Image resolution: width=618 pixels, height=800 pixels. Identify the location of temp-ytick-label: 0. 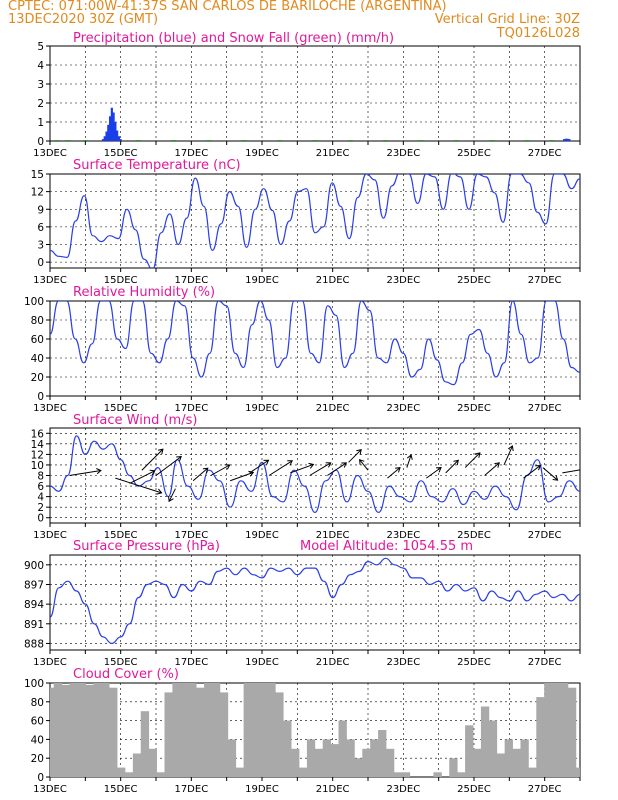
(40, 263).